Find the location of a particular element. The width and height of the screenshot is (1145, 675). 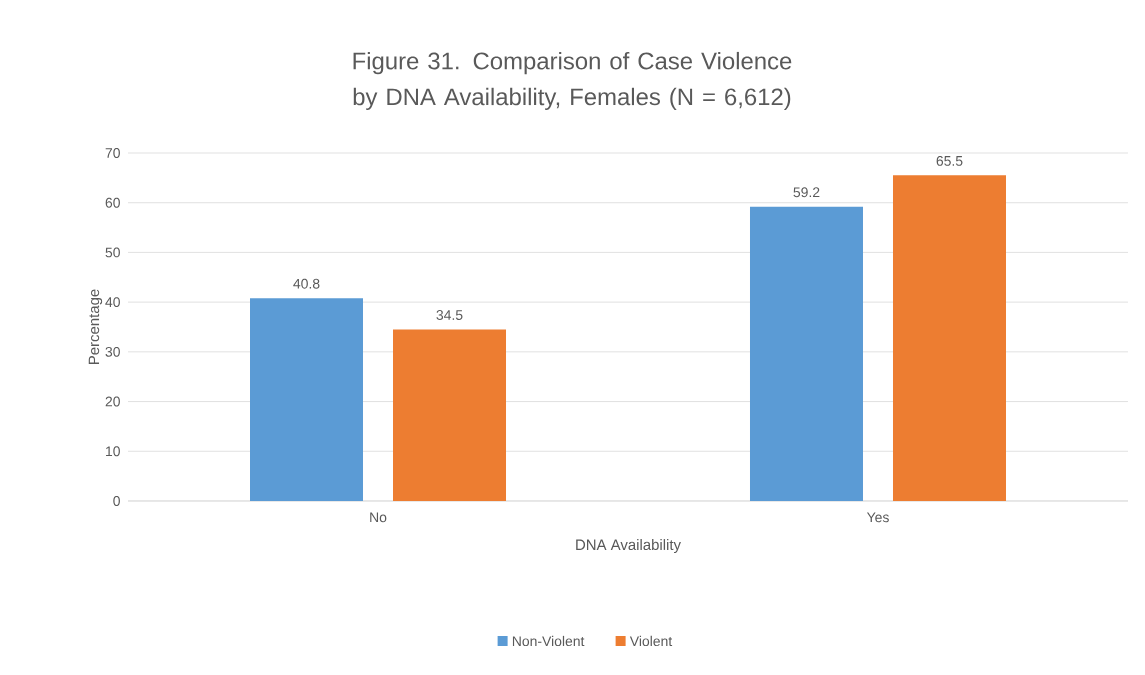

x-axis-title: DNA Availability is located at coordinates (628, 546).